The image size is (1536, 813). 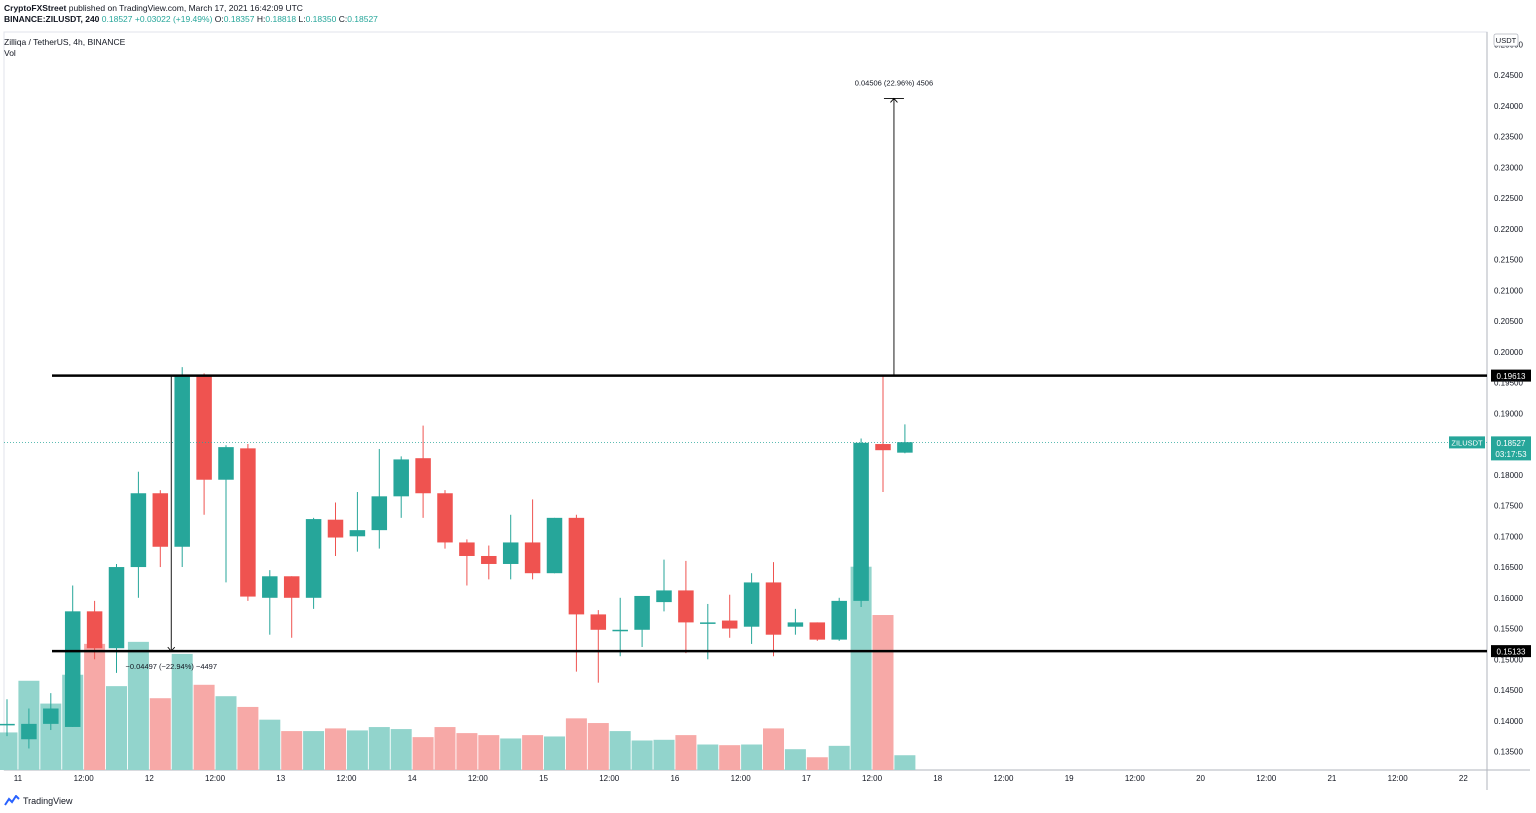 I want to click on price-tick-label: 0.18000, so click(x=1508, y=475).